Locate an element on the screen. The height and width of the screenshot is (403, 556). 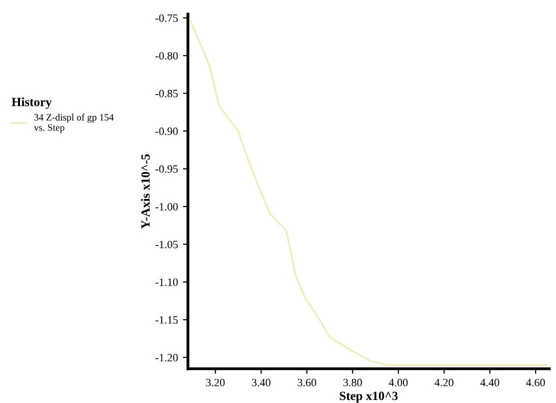
y-tick-label: -1.20 is located at coordinates (166, 358).